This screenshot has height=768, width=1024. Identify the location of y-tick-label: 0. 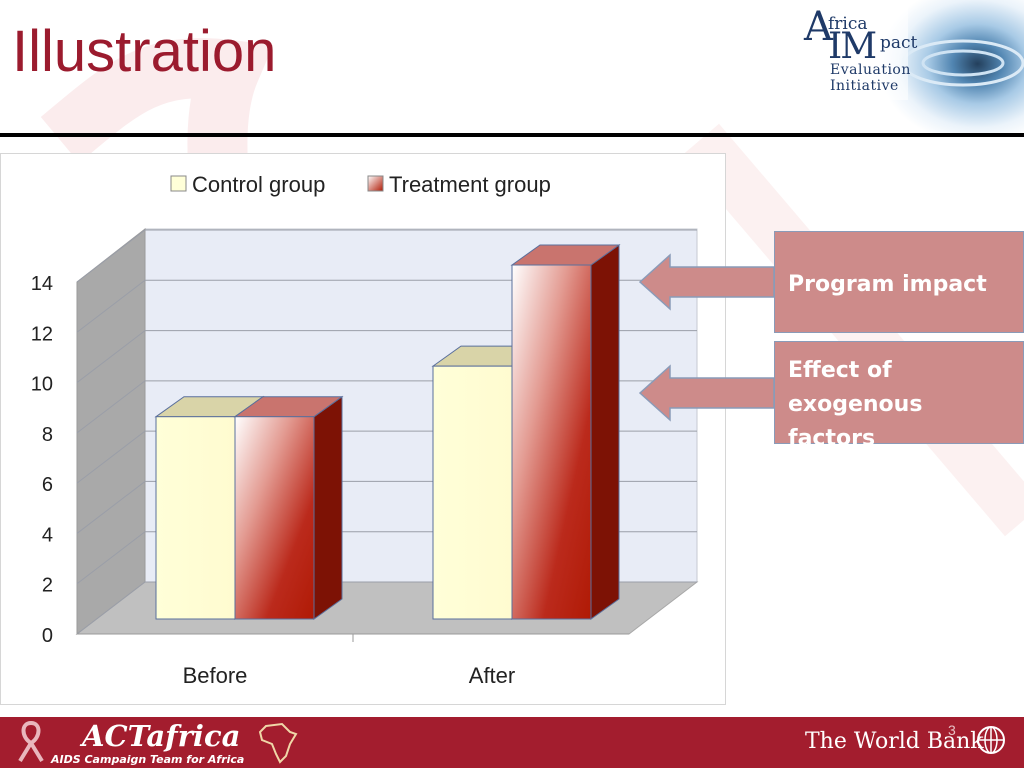
(47, 636).